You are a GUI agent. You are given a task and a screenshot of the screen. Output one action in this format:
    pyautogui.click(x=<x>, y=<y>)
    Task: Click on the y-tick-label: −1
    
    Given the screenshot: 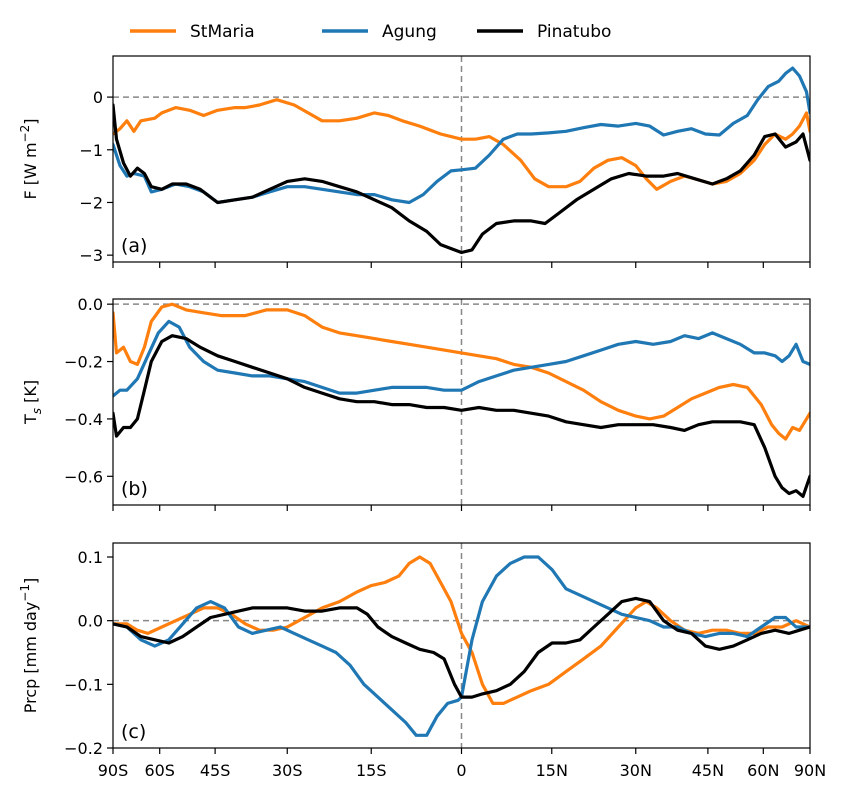 What is the action you would take?
    pyautogui.click(x=91, y=150)
    